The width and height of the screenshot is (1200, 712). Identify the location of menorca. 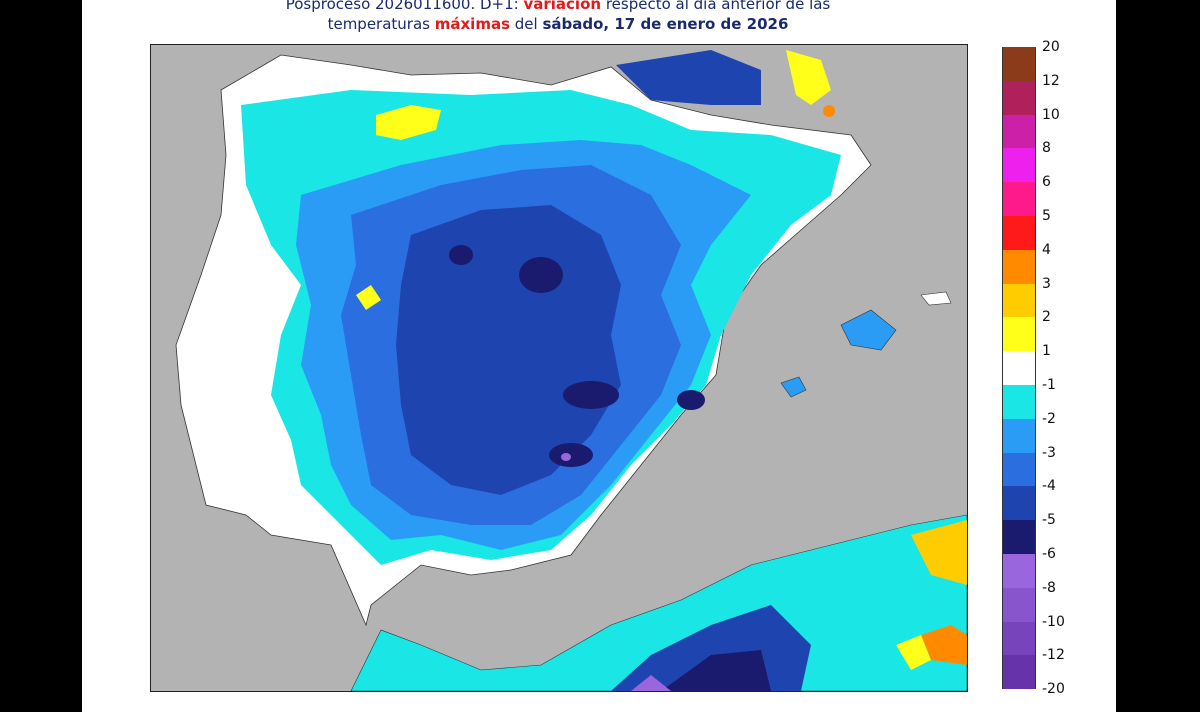
(936, 298).